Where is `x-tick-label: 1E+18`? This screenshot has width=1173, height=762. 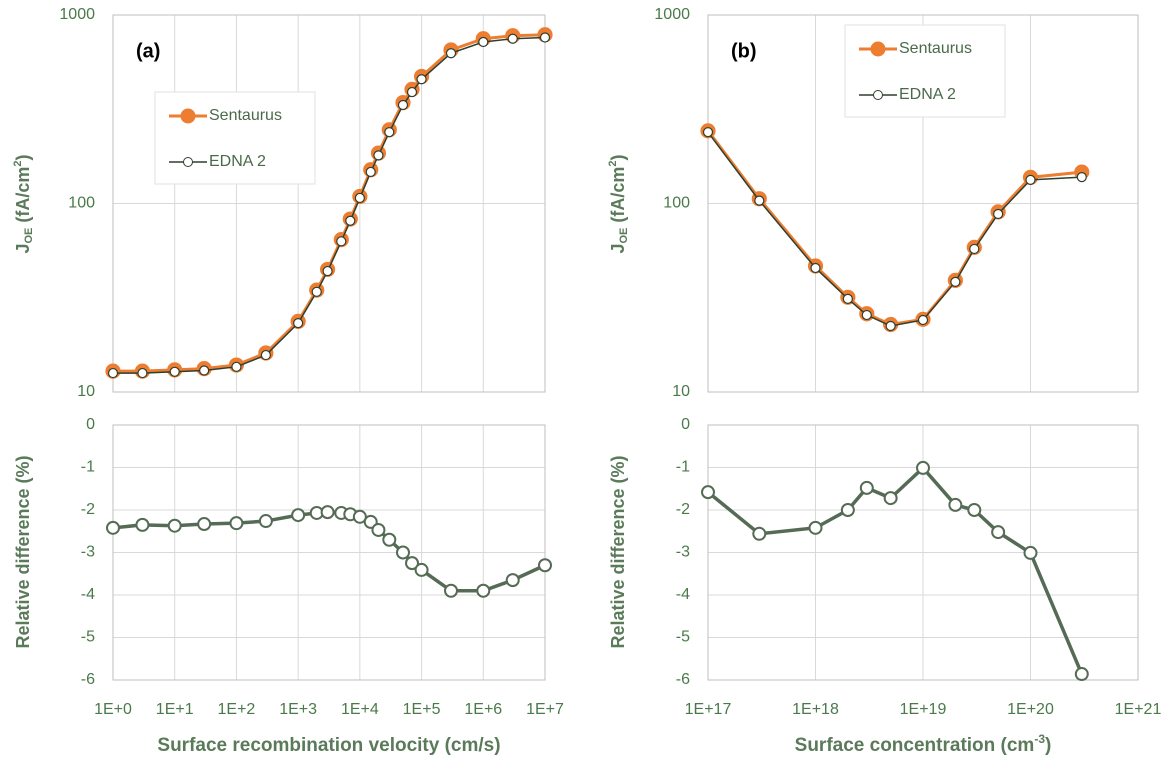
x-tick-label: 1E+18 is located at coordinates (815, 709).